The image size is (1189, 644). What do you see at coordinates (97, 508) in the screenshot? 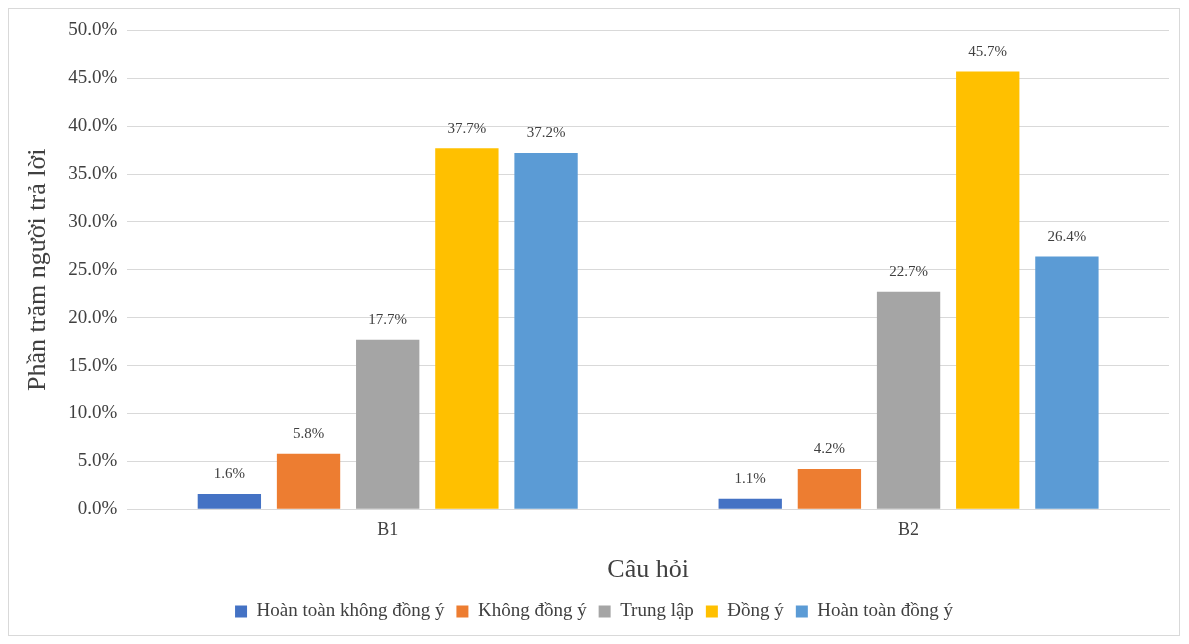
I see `y-tick-label: 0.0%` at bounding box center [97, 508].